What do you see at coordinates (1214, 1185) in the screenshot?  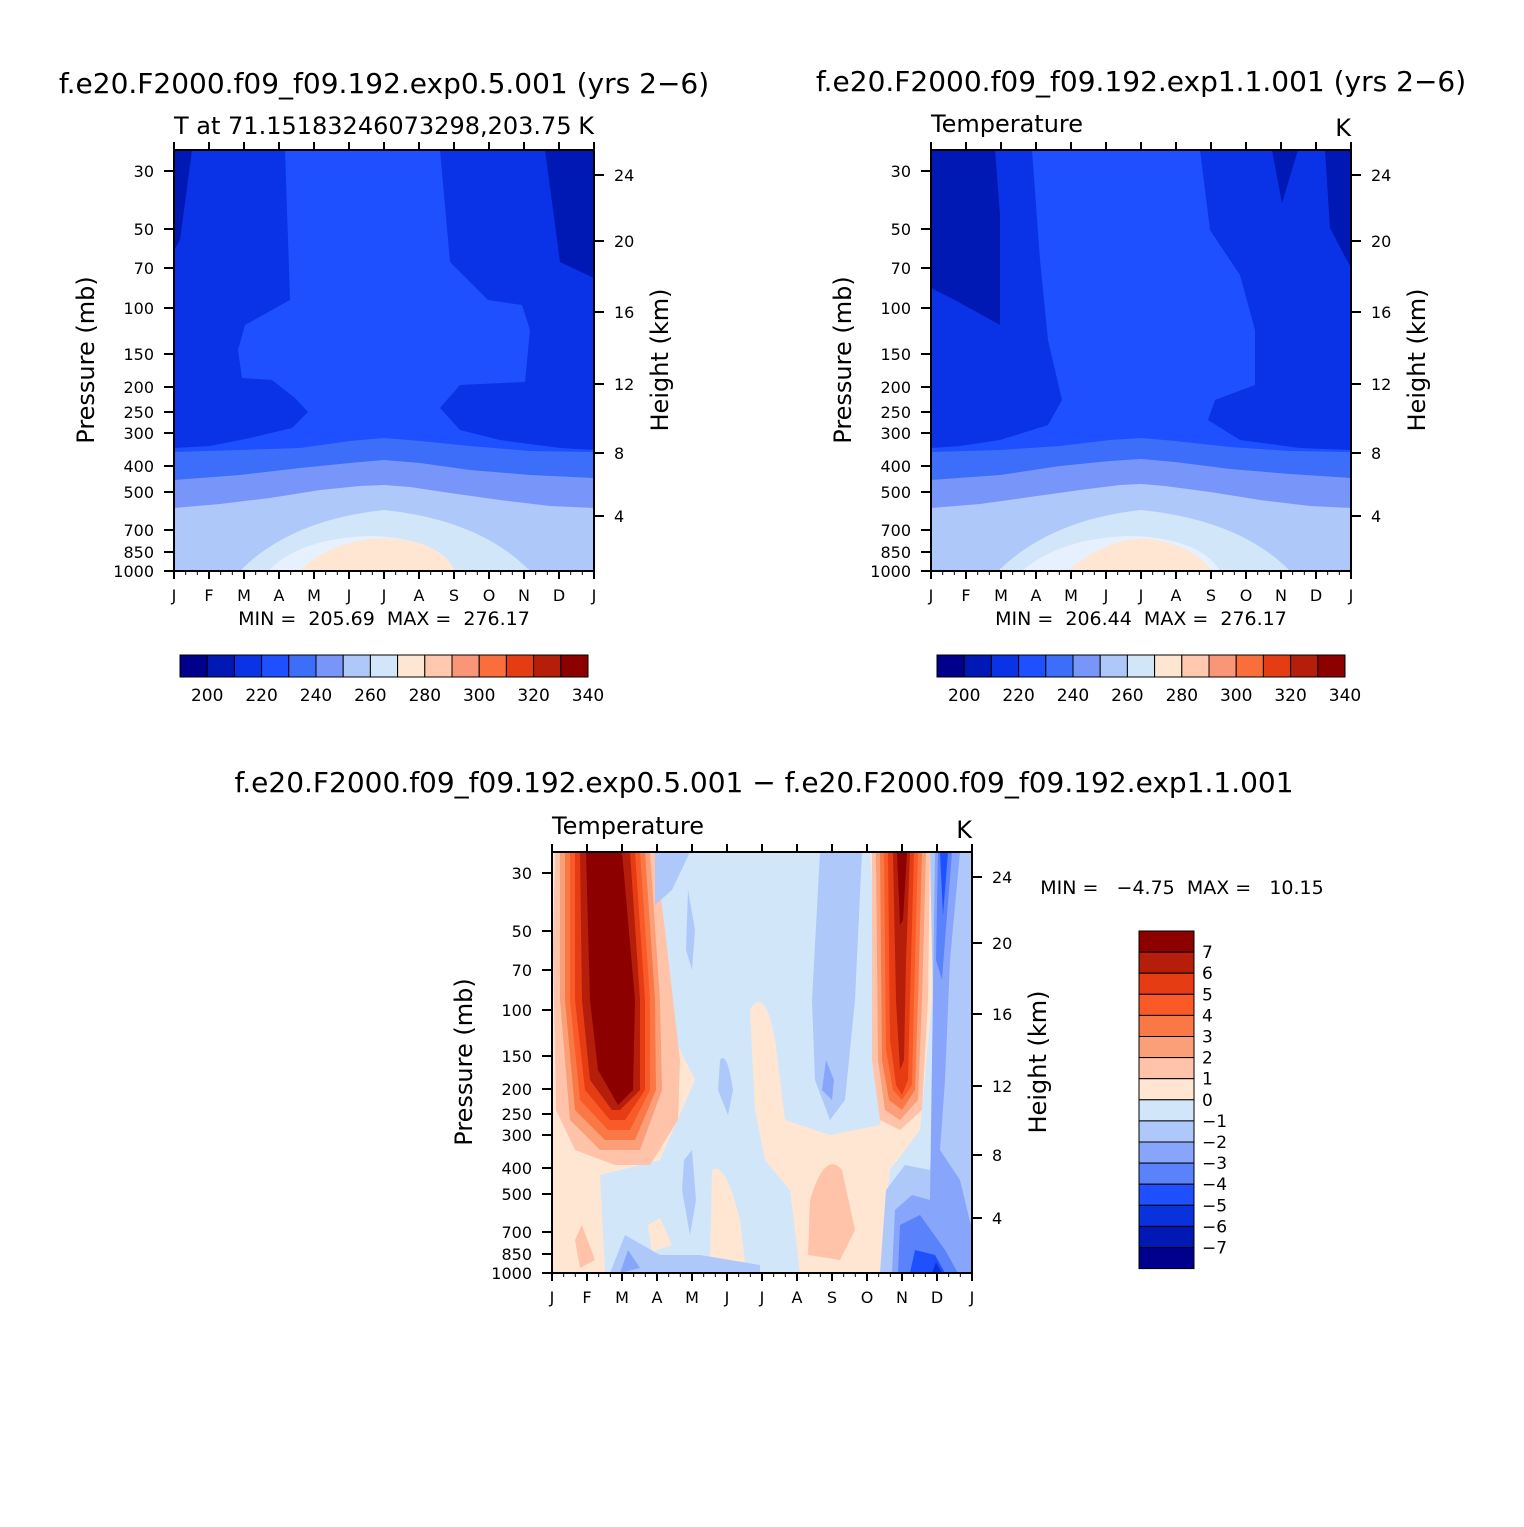 I see `colorbar-label: −4` at bounding box center [1214, 1185].